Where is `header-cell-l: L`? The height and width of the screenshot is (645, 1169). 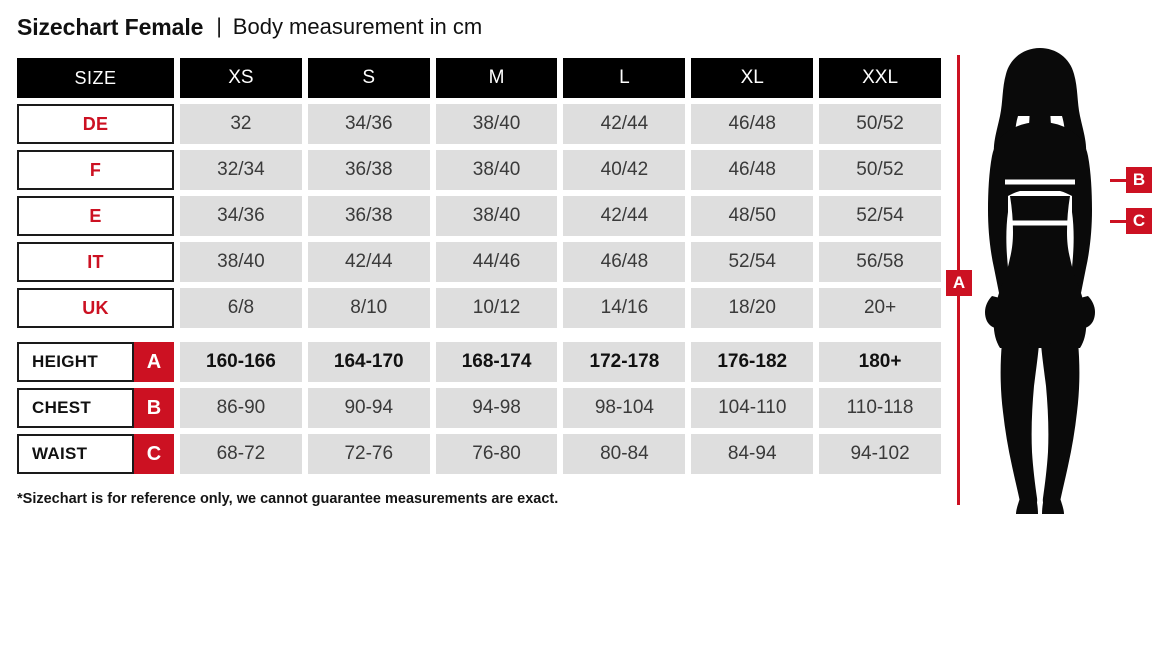
header-cell-l: L is located at coordinates (624, 78).